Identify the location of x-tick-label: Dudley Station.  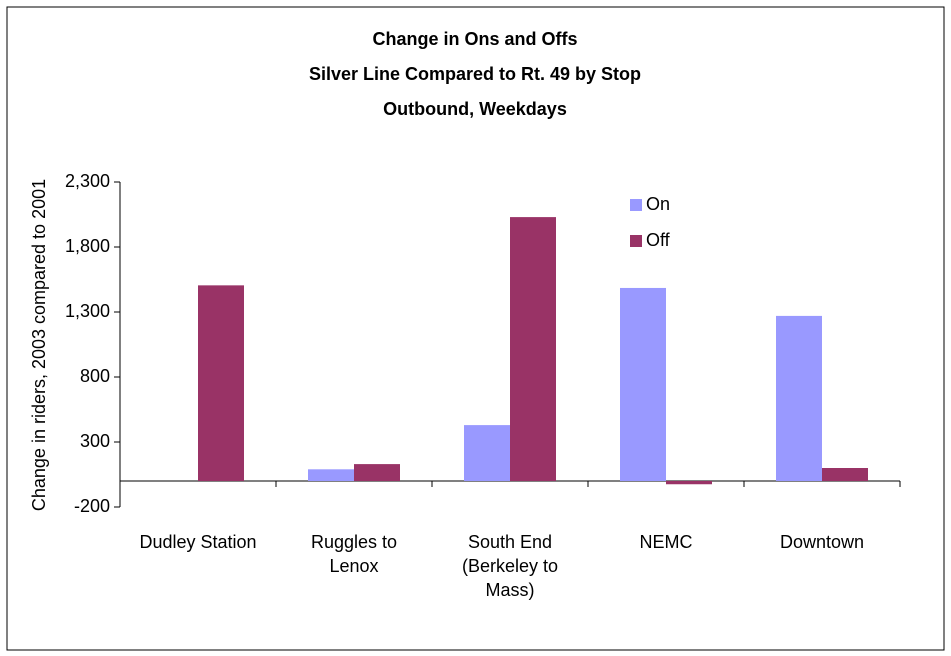
(198, 542).